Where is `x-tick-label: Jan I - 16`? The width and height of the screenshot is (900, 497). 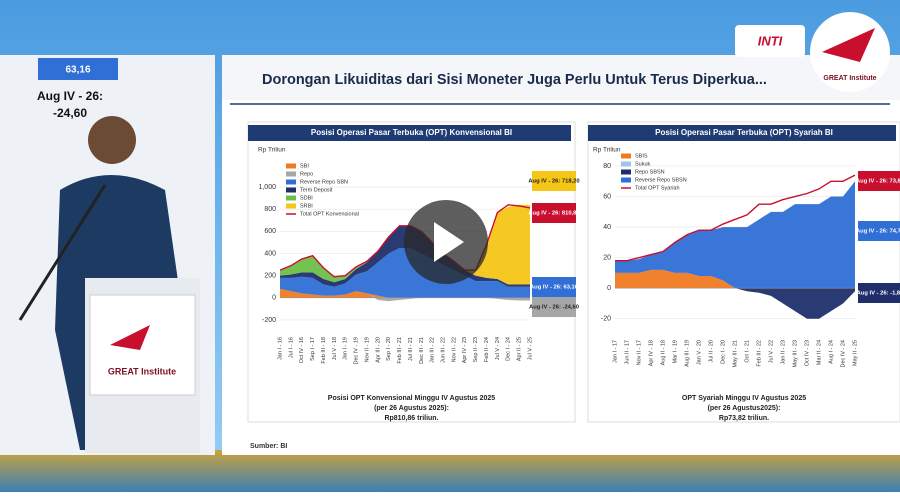 x-tick-label: Jan I - 16 is located at coordinates (280, 348).